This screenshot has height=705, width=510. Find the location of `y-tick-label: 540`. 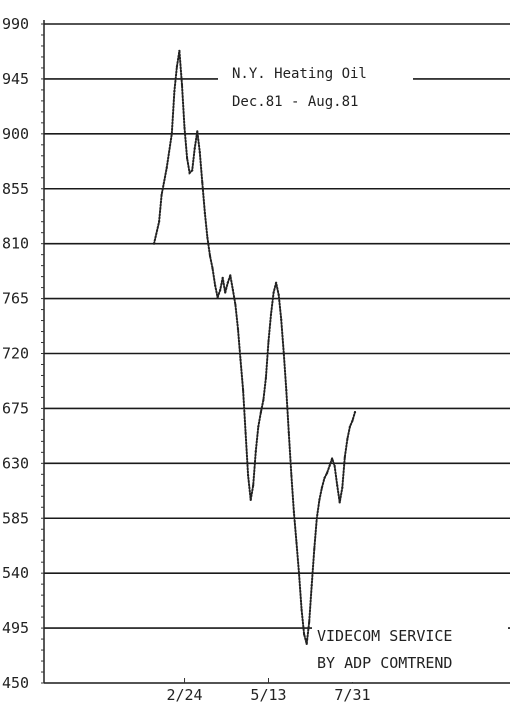

y-tick-label: 540 is located at coordinates (15, 573).